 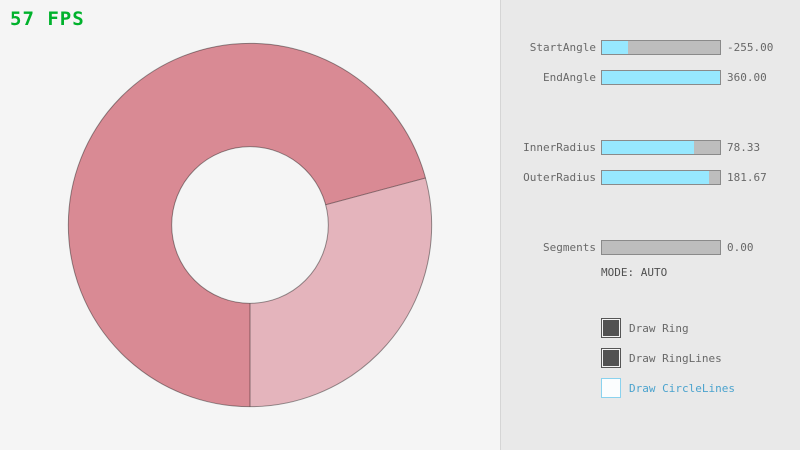 What do you see at coordinates (747, 177) in the screenshot?
I see `outerradius-value: 181.67` at bounding box center [747, 177].